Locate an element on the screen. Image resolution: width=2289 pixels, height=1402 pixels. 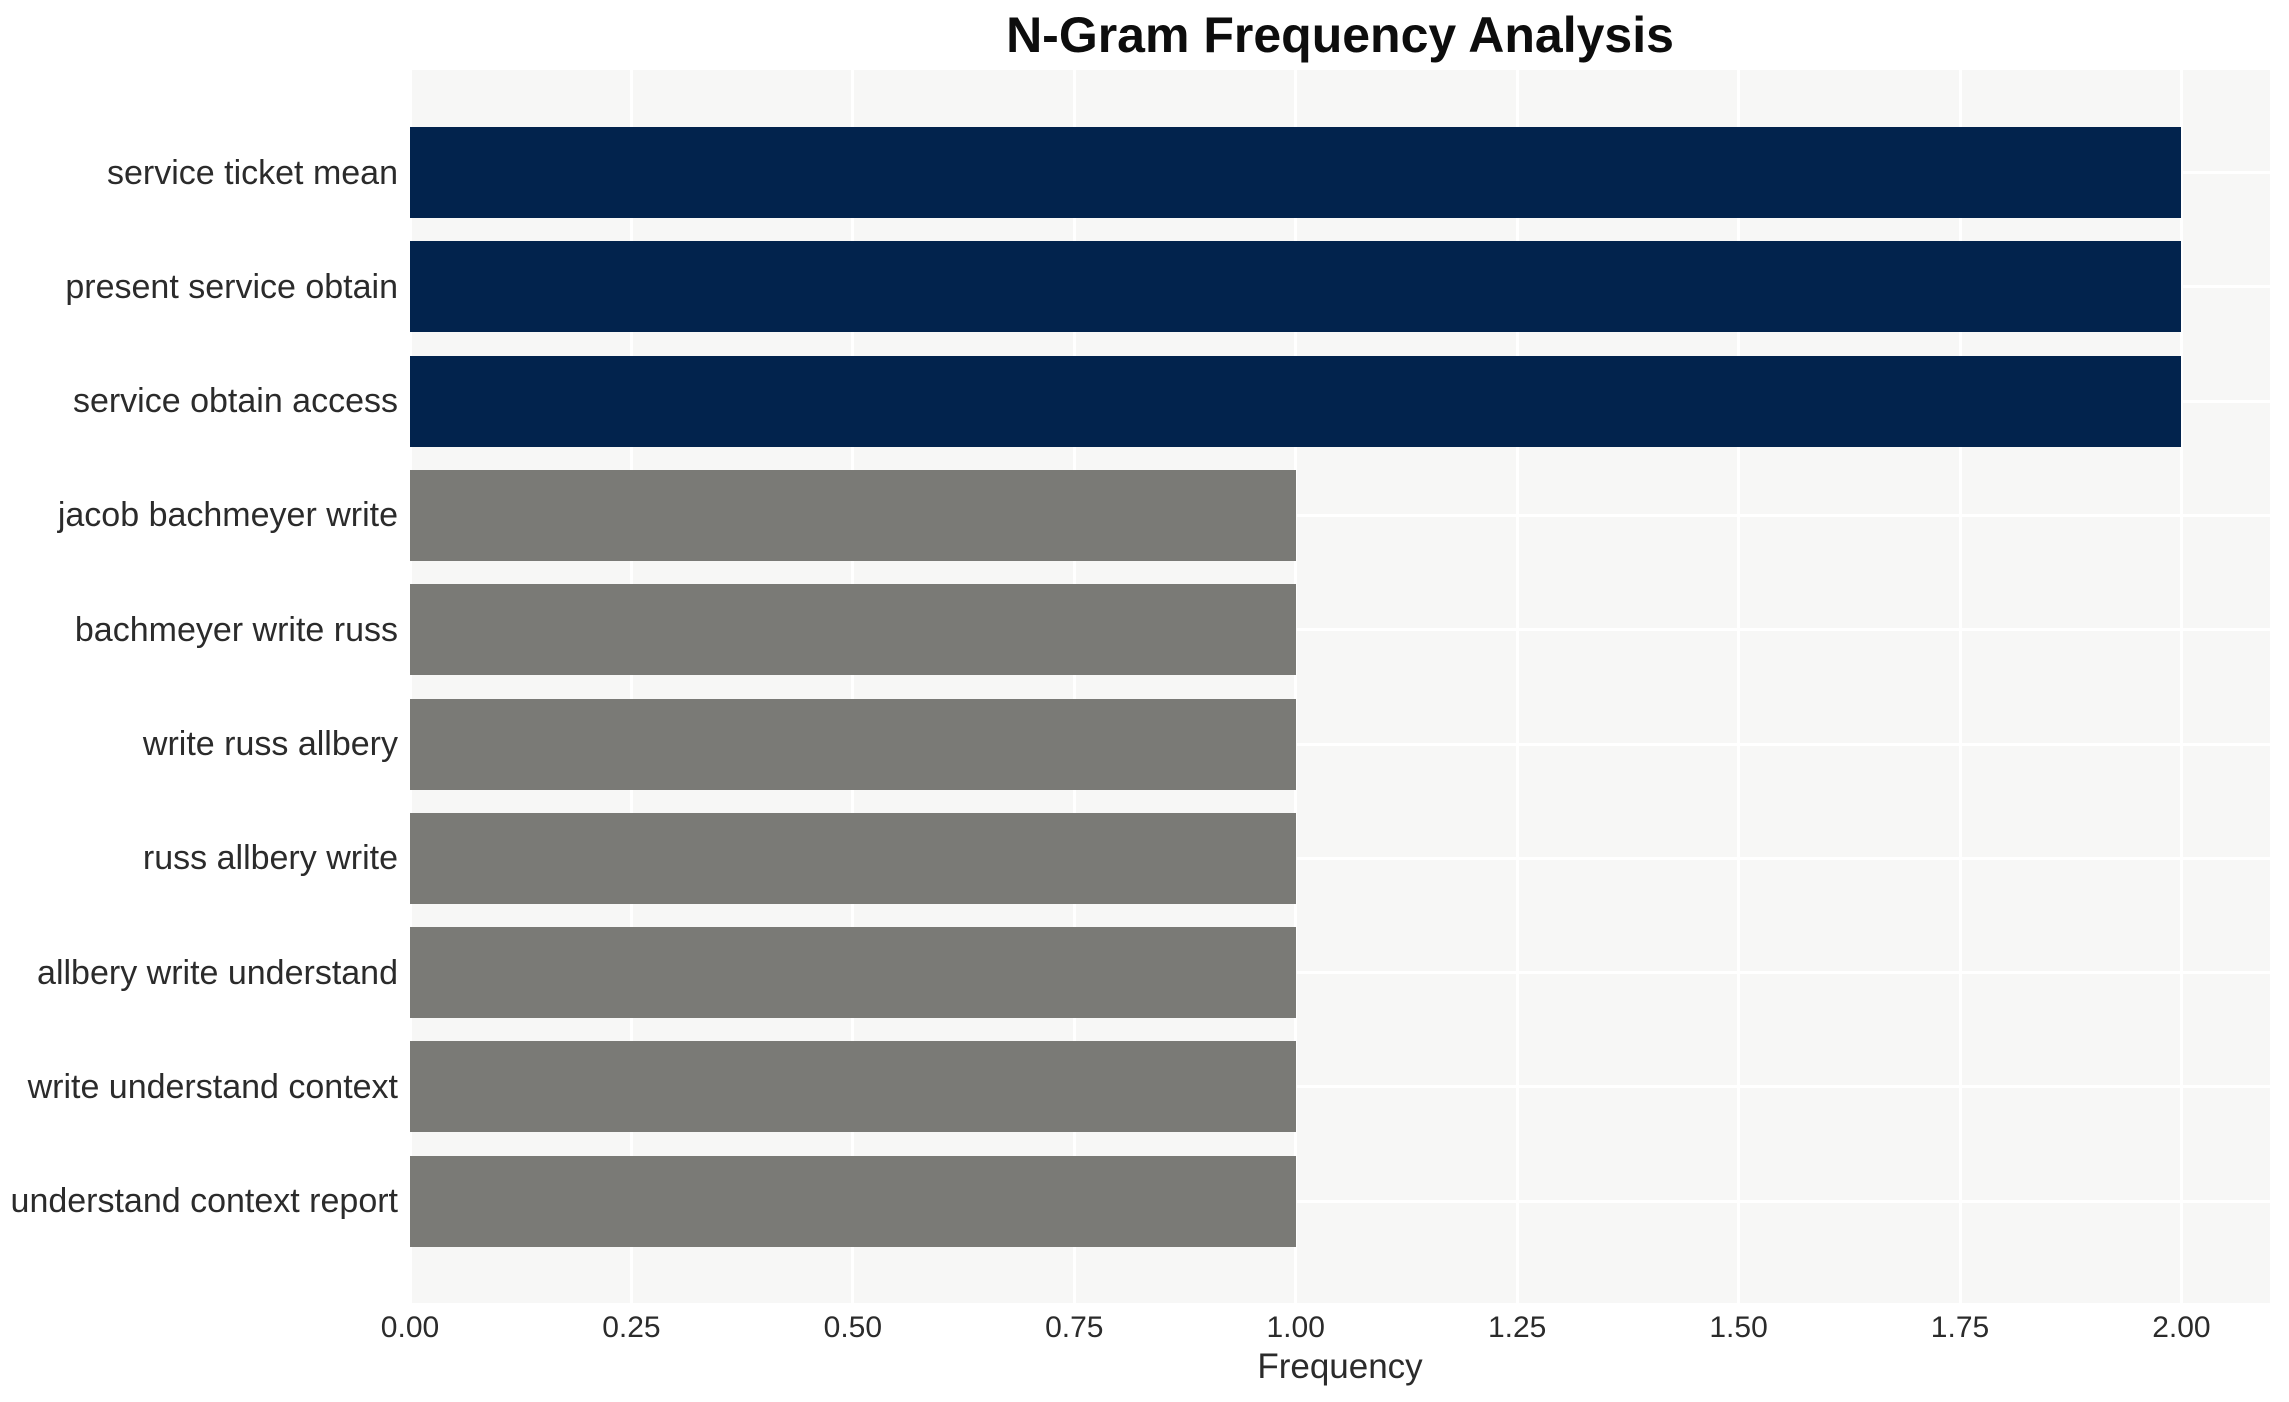
x-tick-label: 0.50 is located at coordinates (853, 1327).